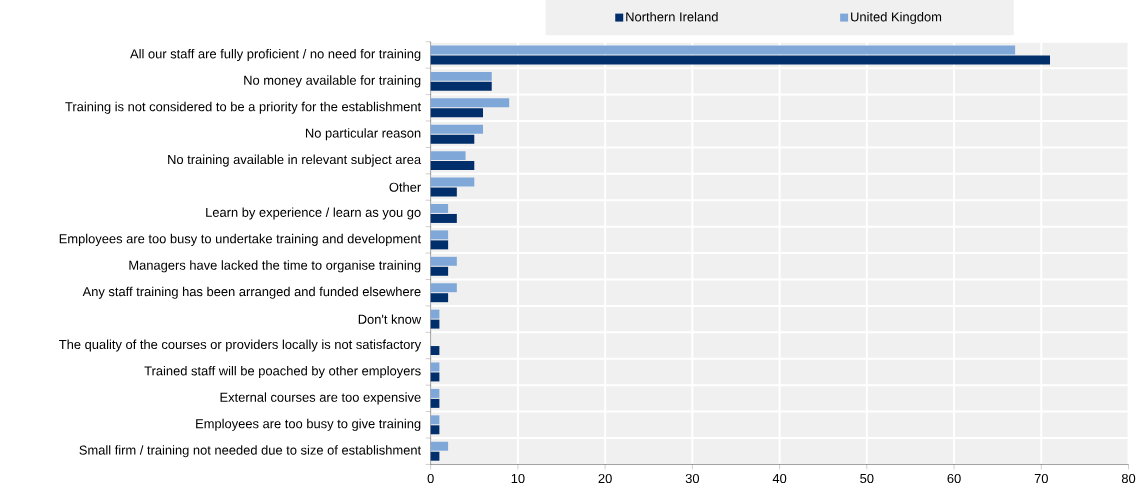  I want to click on y-tick-label: Small firm / training not needed due to size of establishment, so click(250, 451).